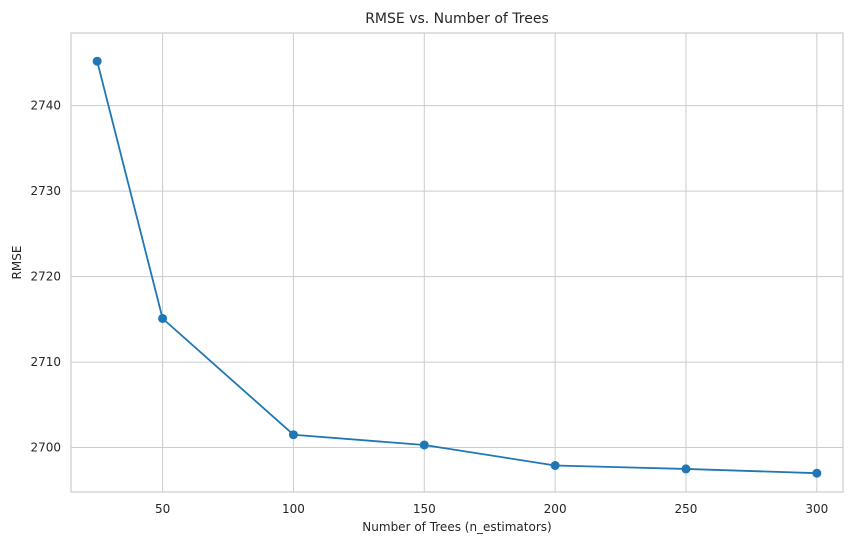 Image resolution: width=855 pixels, height=545 pixels. Describe the element at coordinates (293, 509) in the screenshot. I see `x-tick-label: 100` at that location.